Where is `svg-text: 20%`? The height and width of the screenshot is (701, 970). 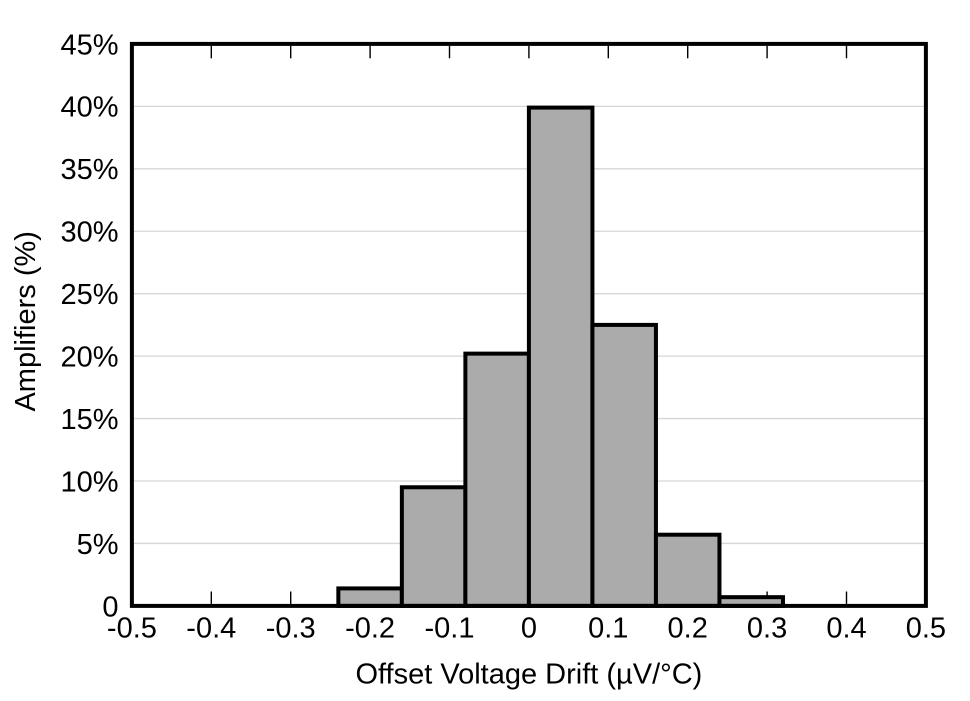
svg-text: 20% is located at coordinates (89, 358).